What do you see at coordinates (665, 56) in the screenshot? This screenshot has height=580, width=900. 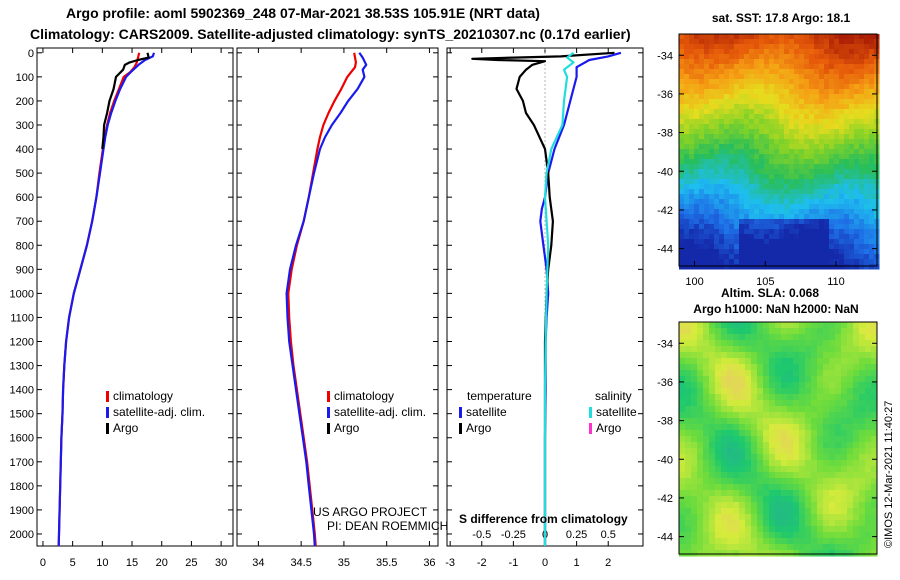 I see `lat-tick-label: -34` at bounding box center [665, 56].